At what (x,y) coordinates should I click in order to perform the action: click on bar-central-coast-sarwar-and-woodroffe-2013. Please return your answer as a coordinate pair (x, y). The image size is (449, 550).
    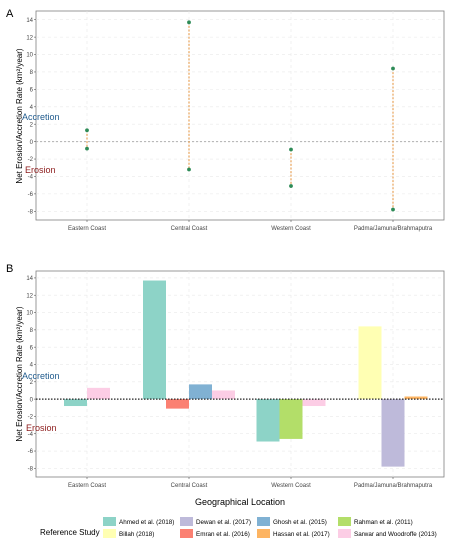
    Looking at the image, I should click on (223, 395).